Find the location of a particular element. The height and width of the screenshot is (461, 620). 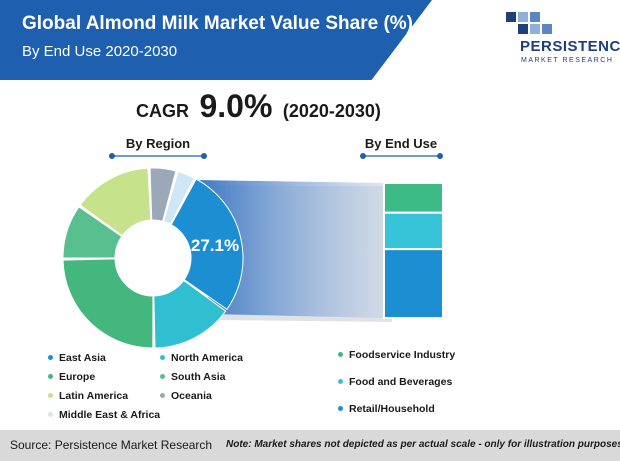

end-use-heading: By End Use is located at coordinates (401, 143).